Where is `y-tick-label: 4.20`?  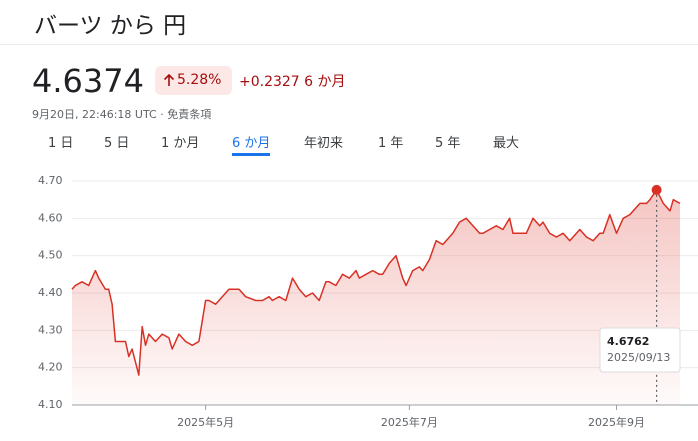
y-tick-label: 4.20 is located at coordinates (50, 367).